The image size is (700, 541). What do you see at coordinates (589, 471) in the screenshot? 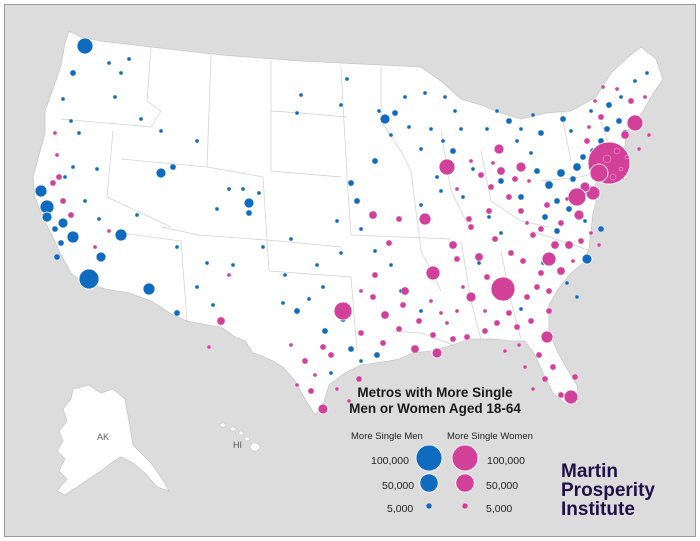
I see `brand-line1: Martin` at bounding box center [589, 471].